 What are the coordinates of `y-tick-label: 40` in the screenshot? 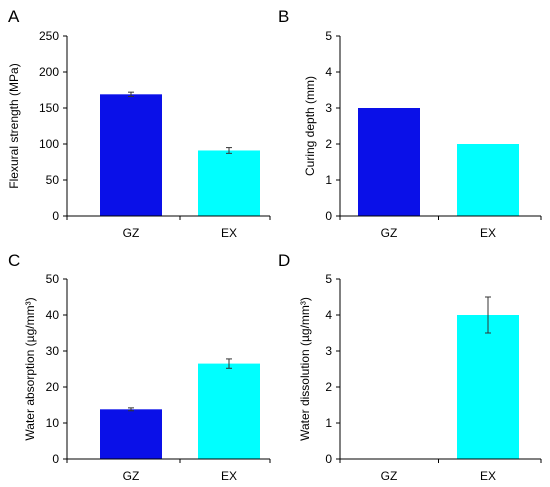 It's located at (53, 315).